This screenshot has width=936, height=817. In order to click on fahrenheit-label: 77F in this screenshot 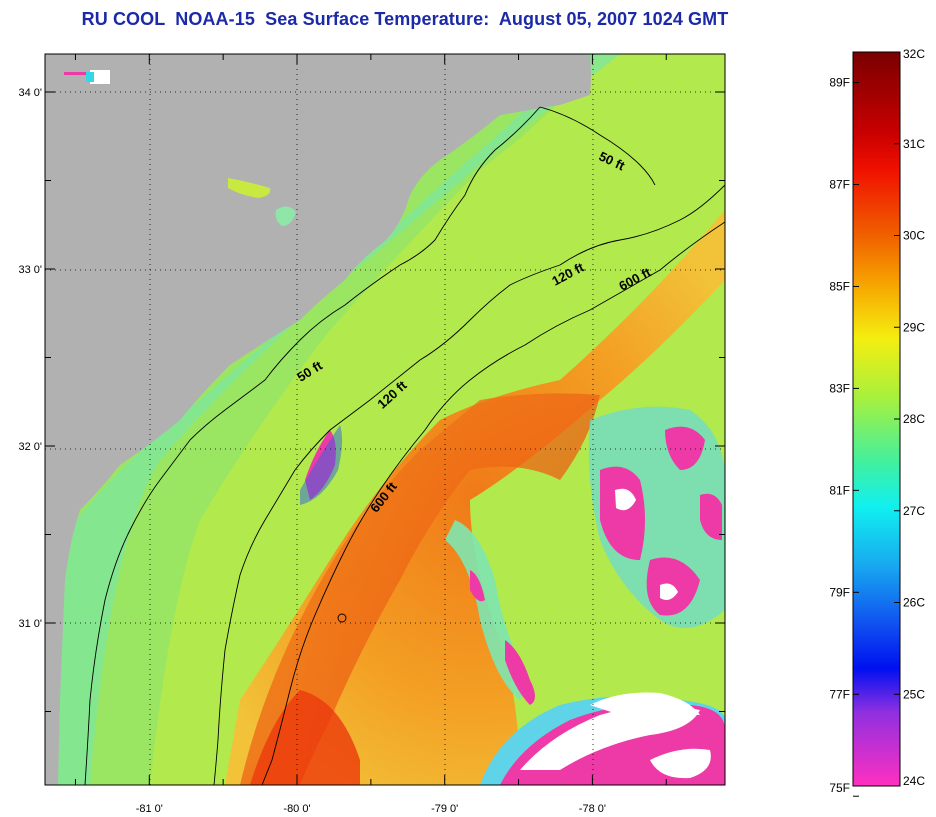, I will do `click(839, 694)`.